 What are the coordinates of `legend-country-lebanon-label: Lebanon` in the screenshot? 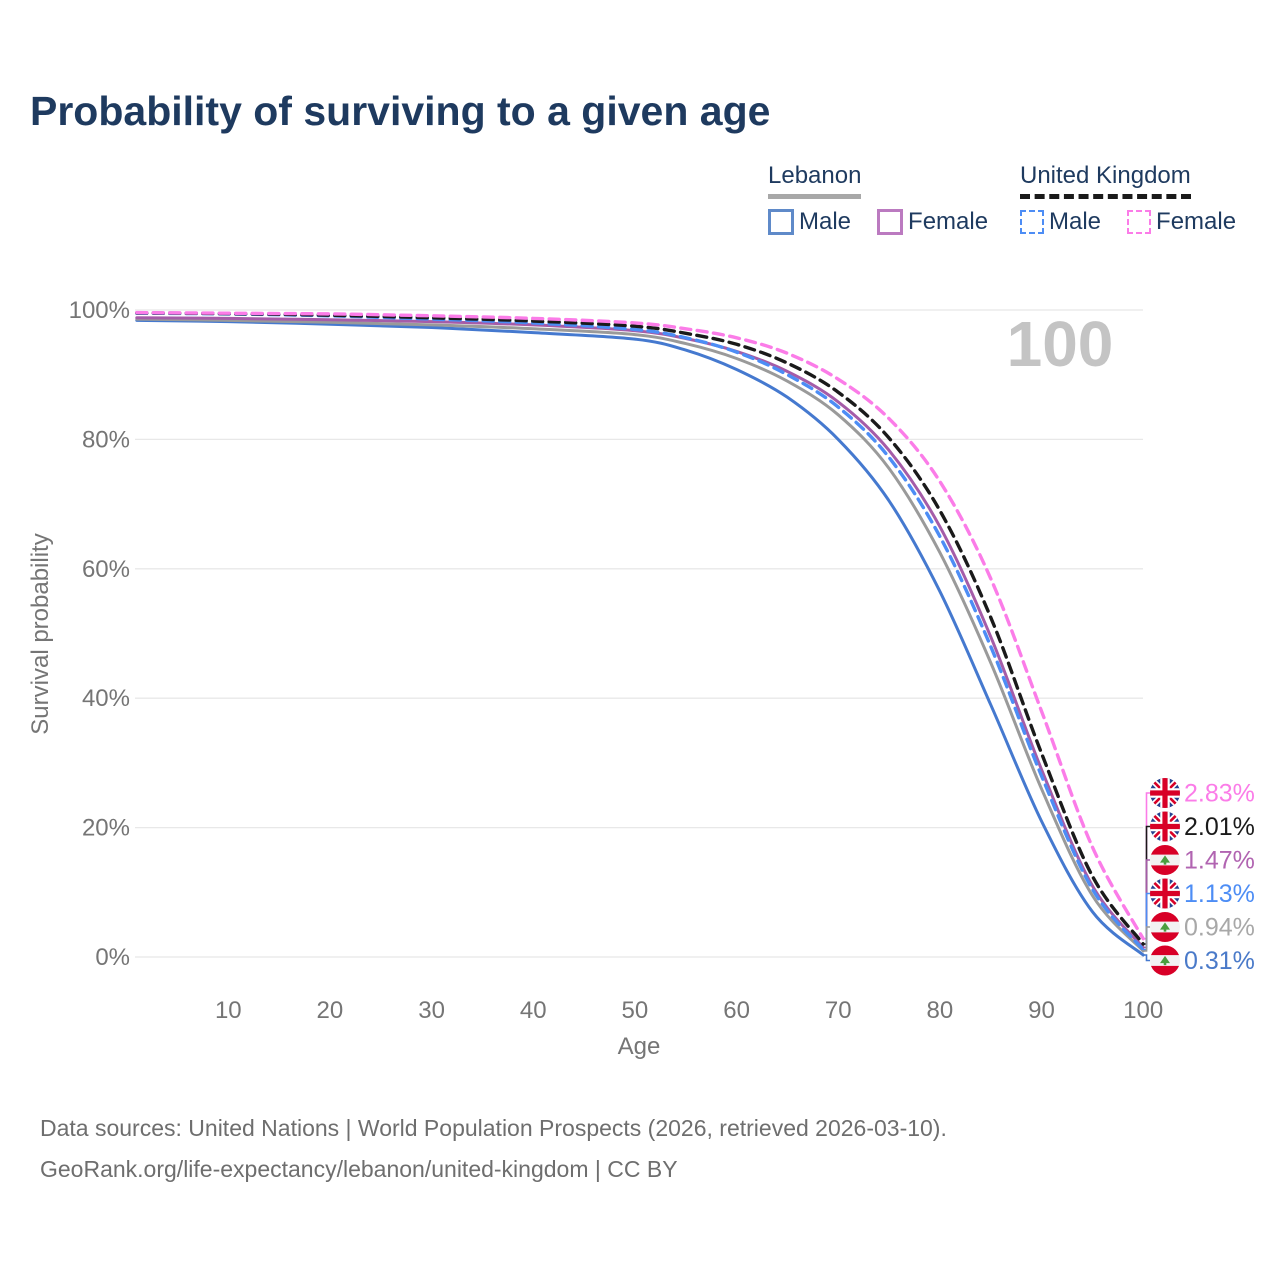 It's located at (815, 175).